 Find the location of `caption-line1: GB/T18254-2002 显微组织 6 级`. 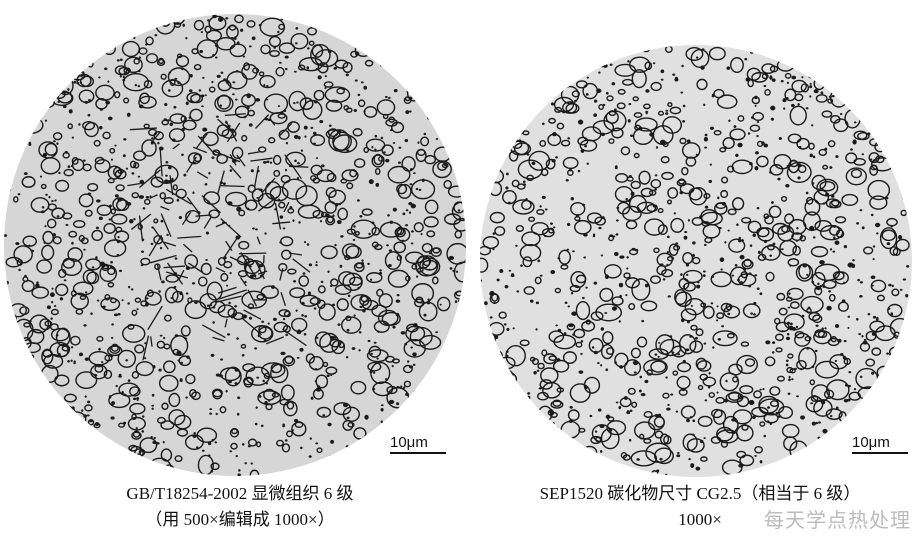

caption-line1: GB/T18254-2002 显微组织 6 级 is located at coordinates (240, 493).